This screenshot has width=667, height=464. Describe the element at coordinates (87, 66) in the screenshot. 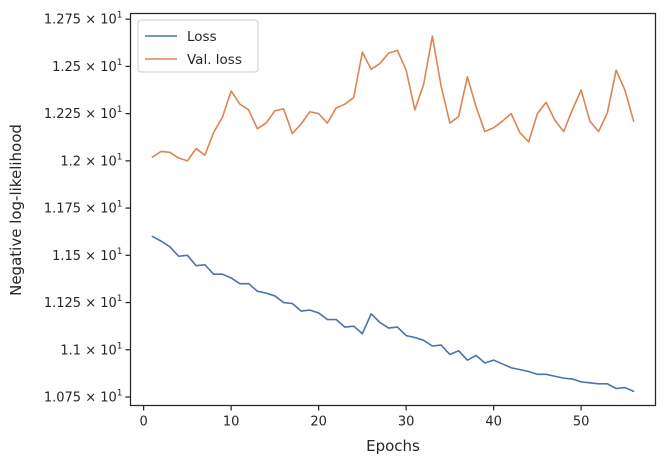

I see `y-tick-label: 1.25 × 10¹` at that location.